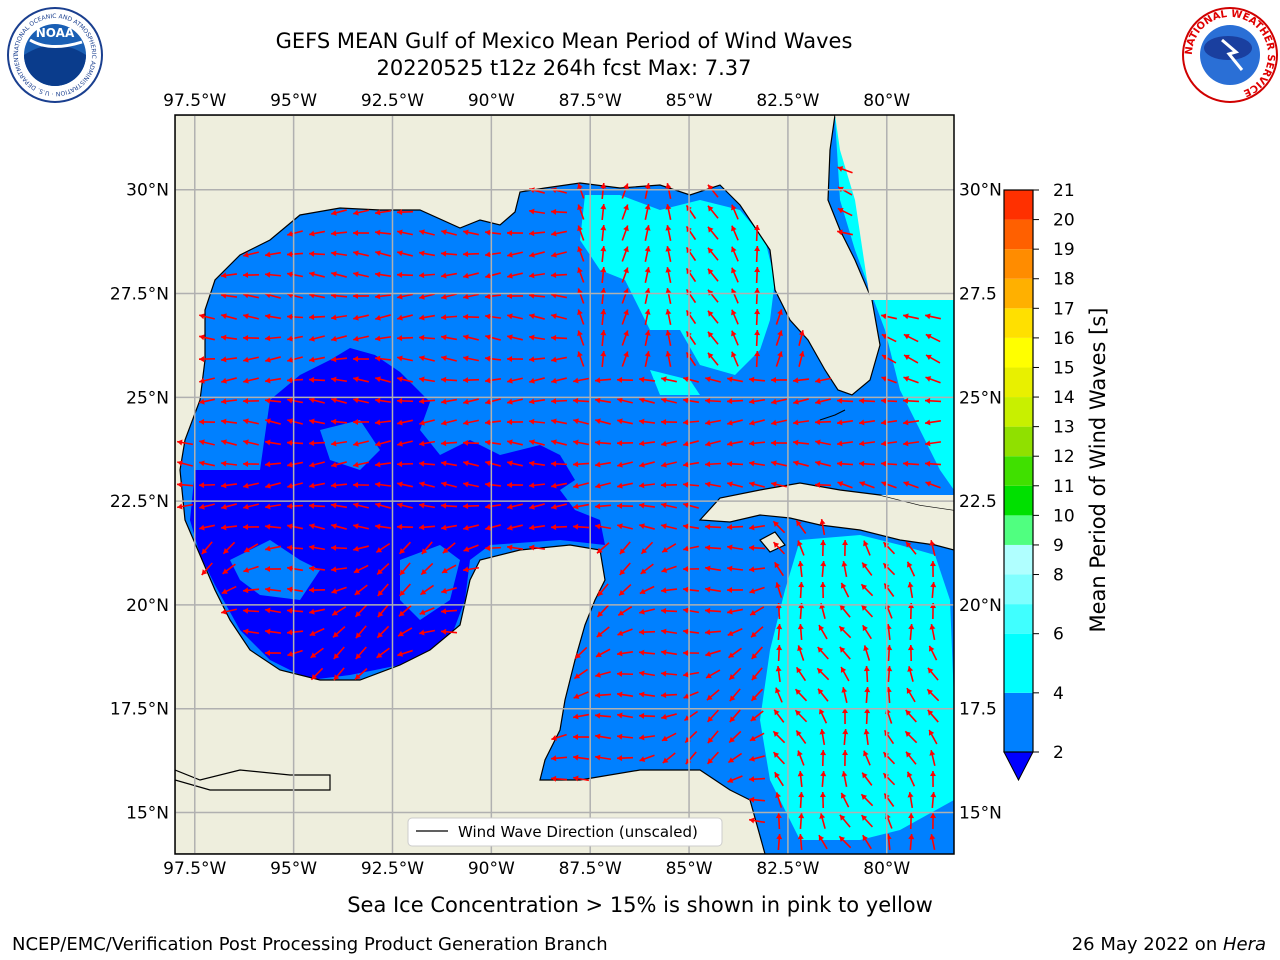 This screenshot has width=1280, height=960. Describe the element at coordinates (978, 295) in the screenshot. I see `lat-tick-label-right: 27.5` at that location.